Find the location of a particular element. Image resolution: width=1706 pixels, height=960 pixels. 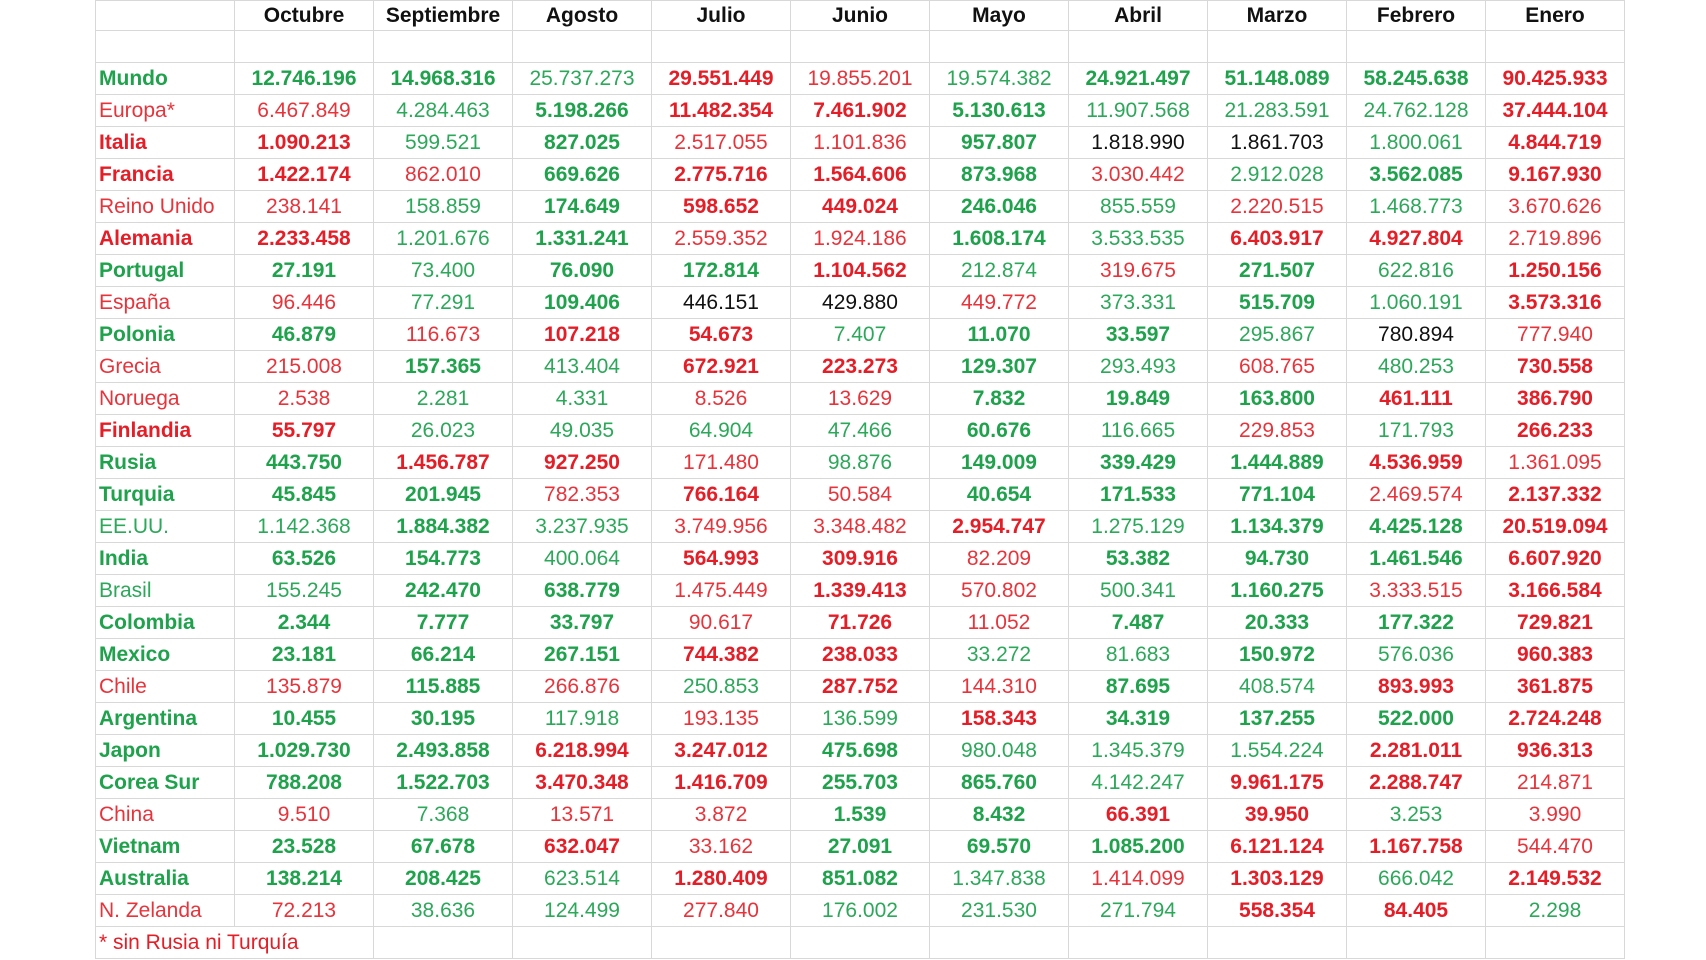

value-cell: 558.354 is located at coordinates (1277, 910).